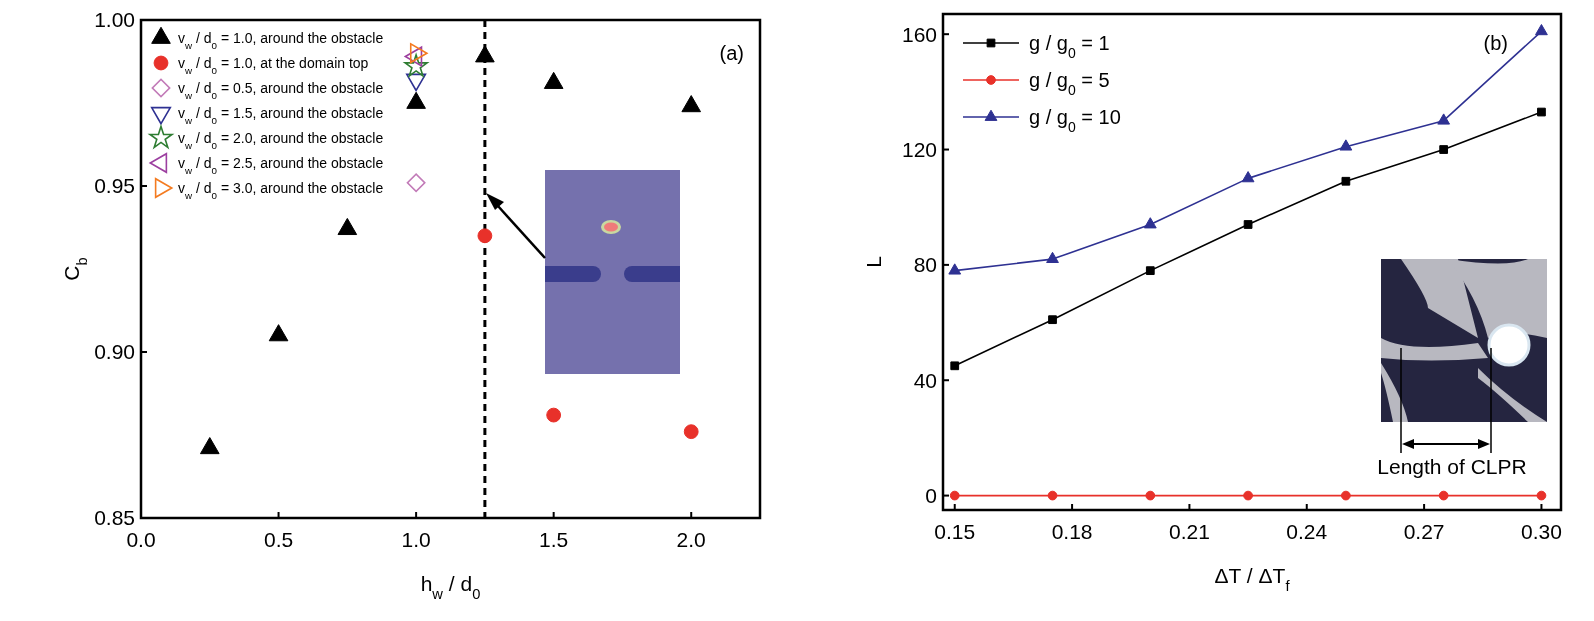 The width and height of the screenshot is (1594, 621). What do you see at coordinates (416, 539) in the screenshot?
I see `x-tick-label: 1.0` at bounding box center [416, 539].